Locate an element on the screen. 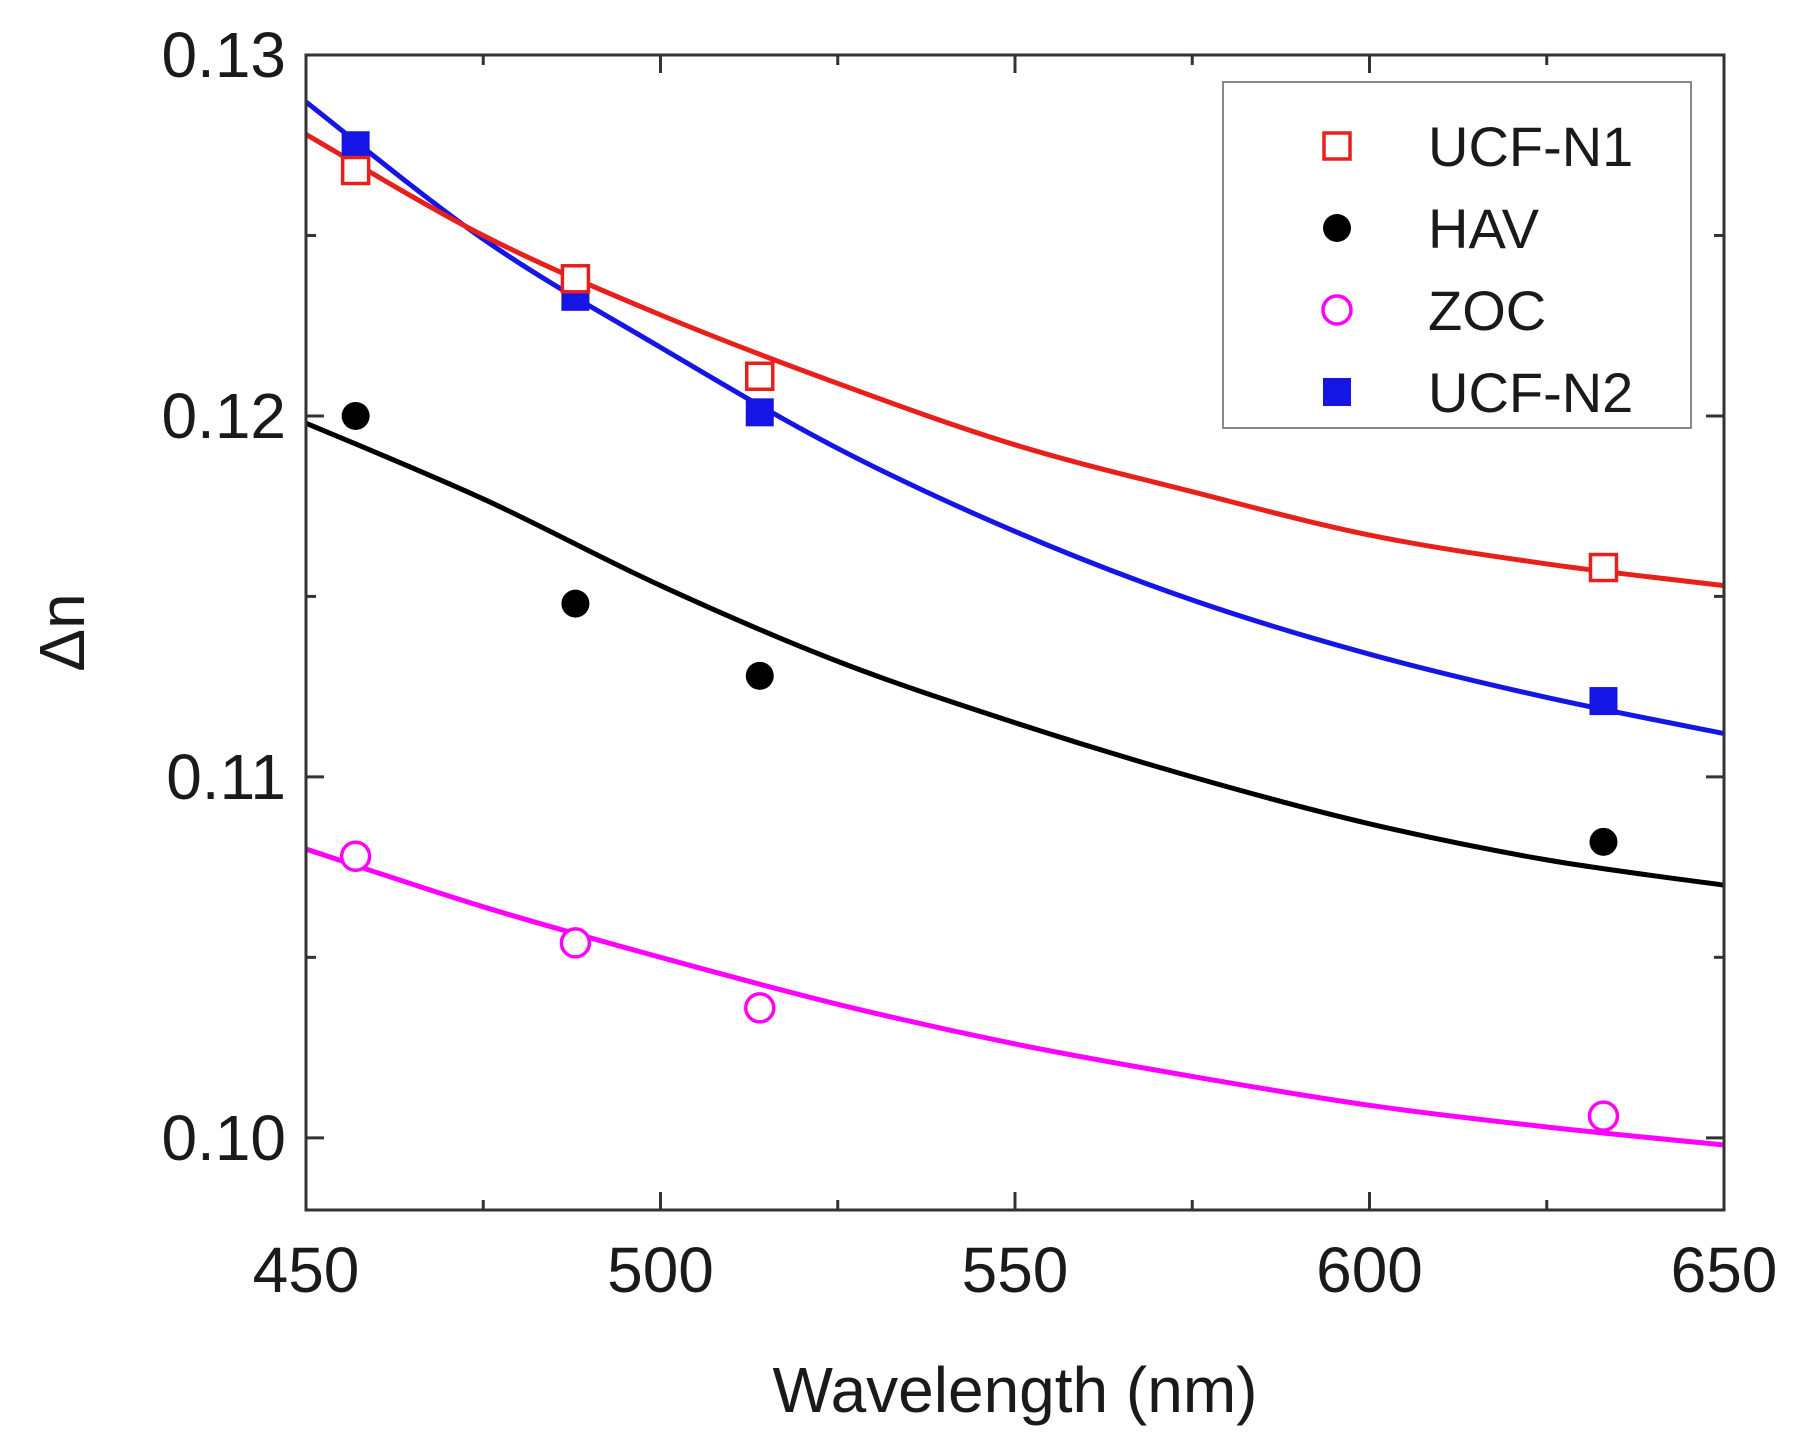  y-tick-label: 0.11 is located at coordinates (226, 777).